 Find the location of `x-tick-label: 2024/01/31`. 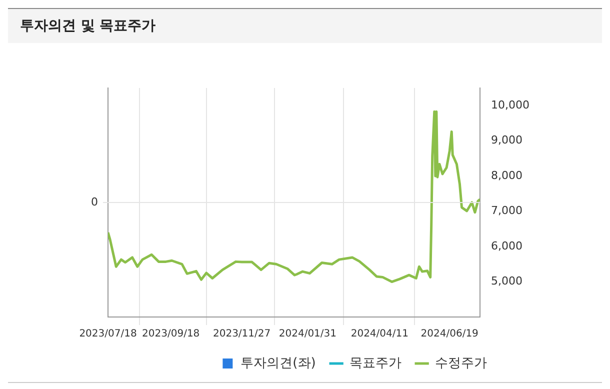

x-tick-label: 2024/01/31 is located at coordinates (307, 334).